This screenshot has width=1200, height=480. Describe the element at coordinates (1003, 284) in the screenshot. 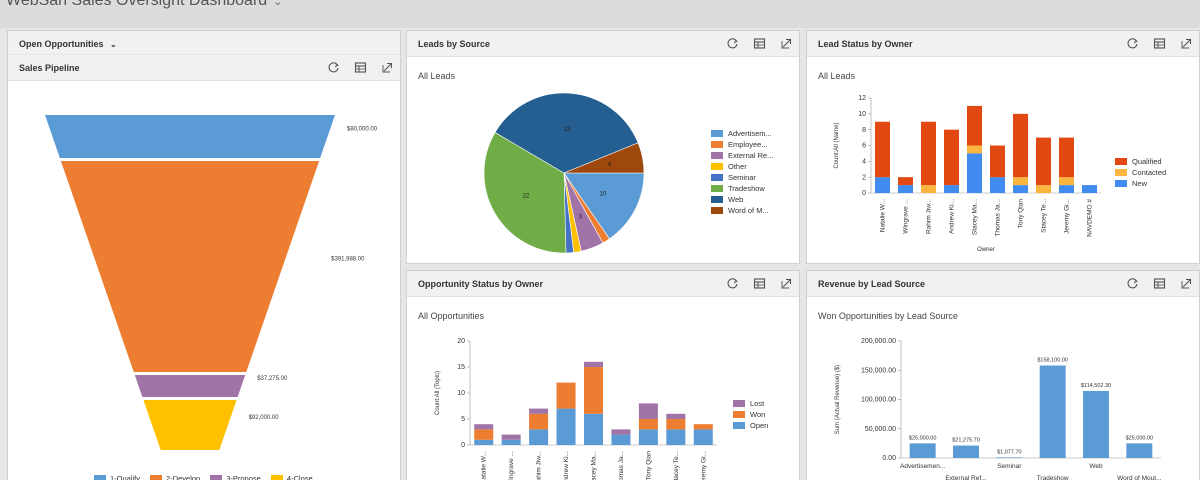

I see `panel-header: Revenue by Lead Source` at that location.